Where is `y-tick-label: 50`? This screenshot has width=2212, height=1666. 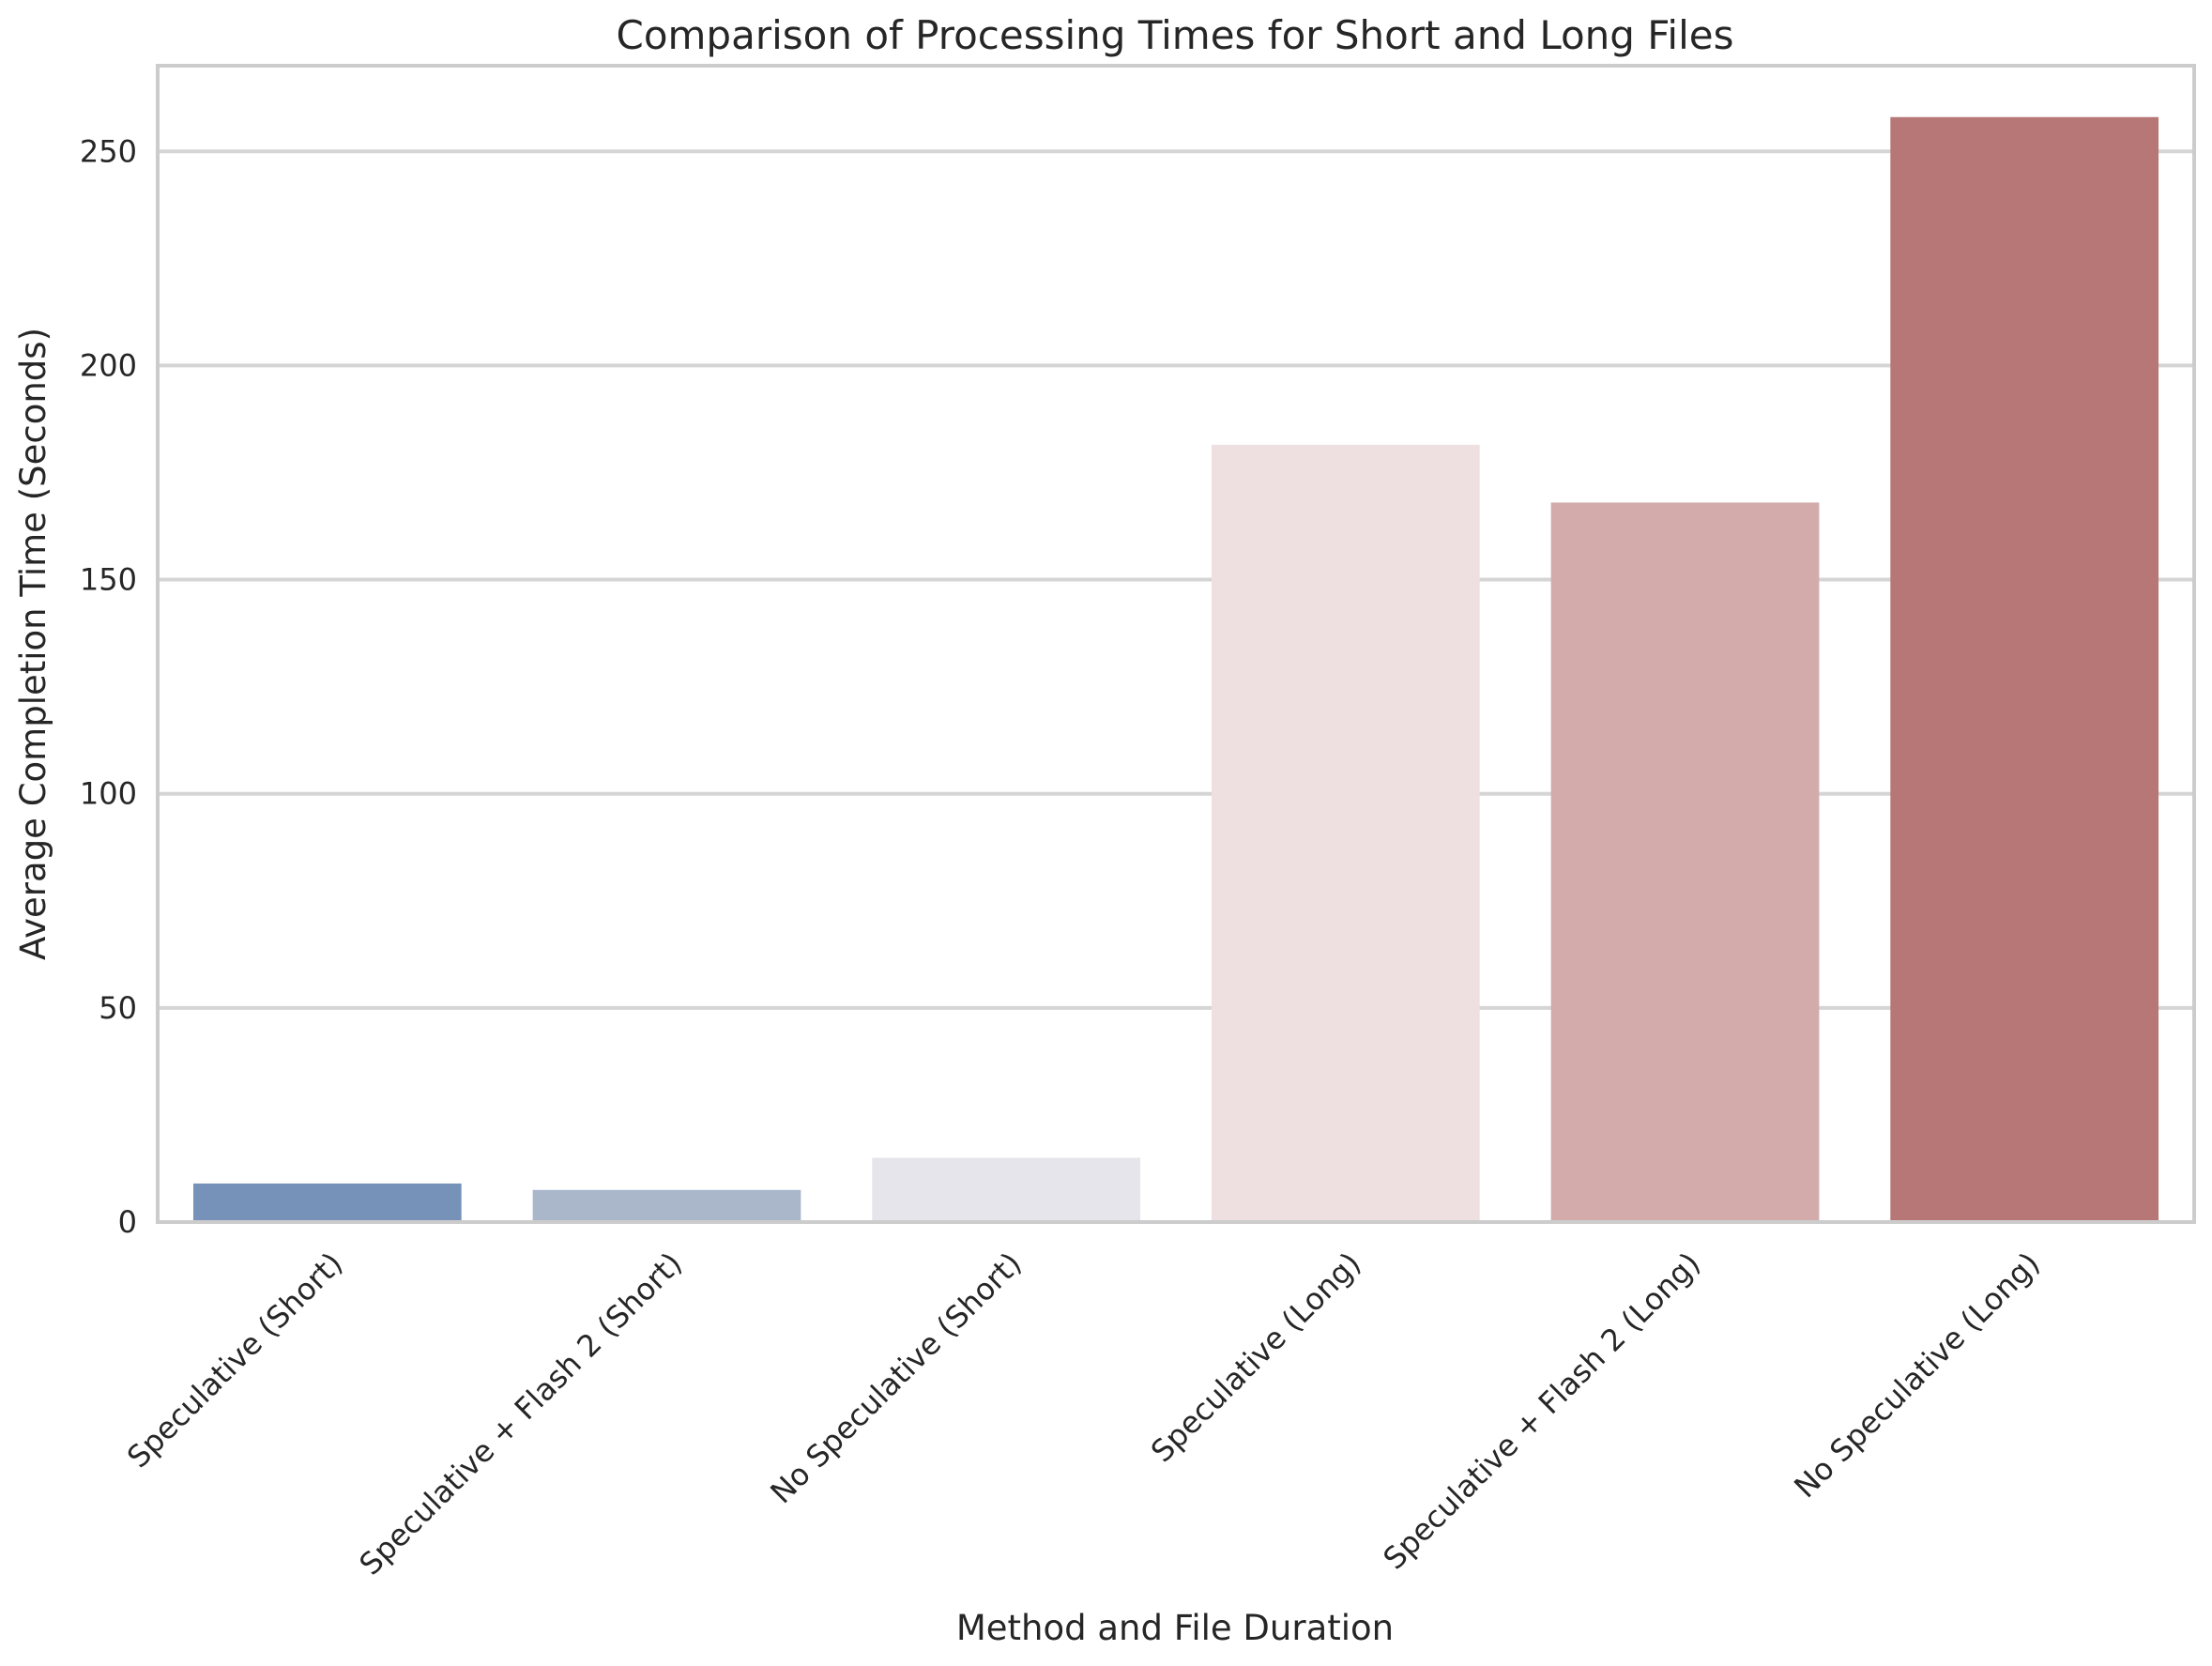
y-tick-label: 50 is located at coordinates (118, 1008).